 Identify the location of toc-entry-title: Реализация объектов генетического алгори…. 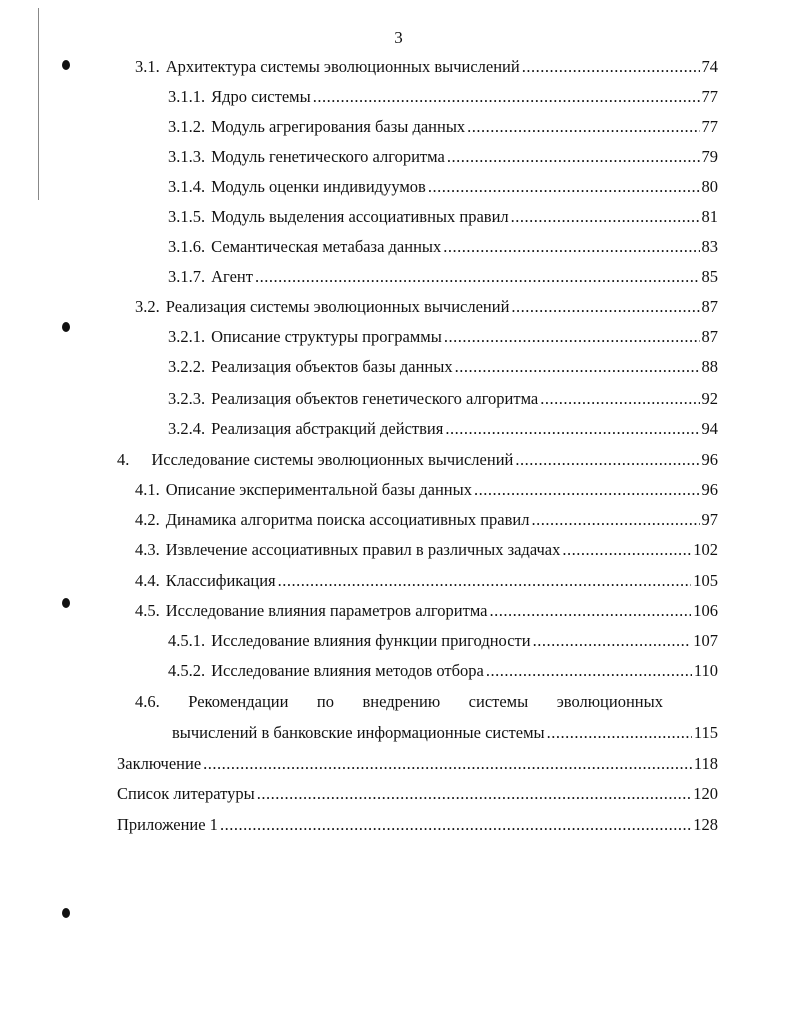
(375, 398).